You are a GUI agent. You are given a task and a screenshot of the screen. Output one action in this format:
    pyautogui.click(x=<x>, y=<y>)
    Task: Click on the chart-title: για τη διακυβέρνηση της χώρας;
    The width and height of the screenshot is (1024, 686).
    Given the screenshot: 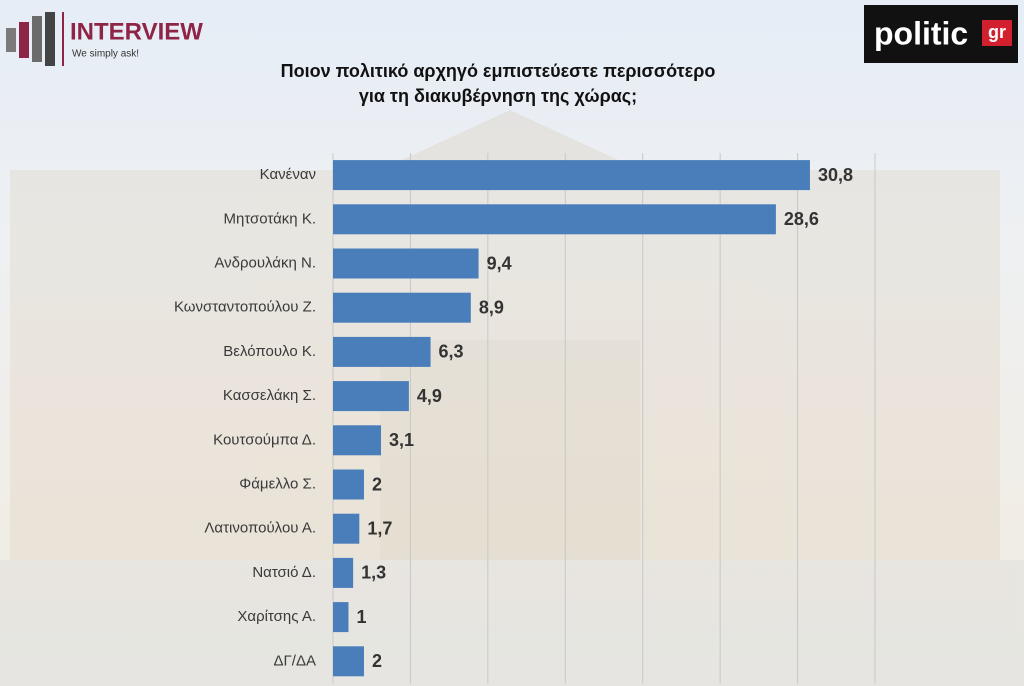 What is the action you would take?
    pyautogui.click(x=498, y=96)
    